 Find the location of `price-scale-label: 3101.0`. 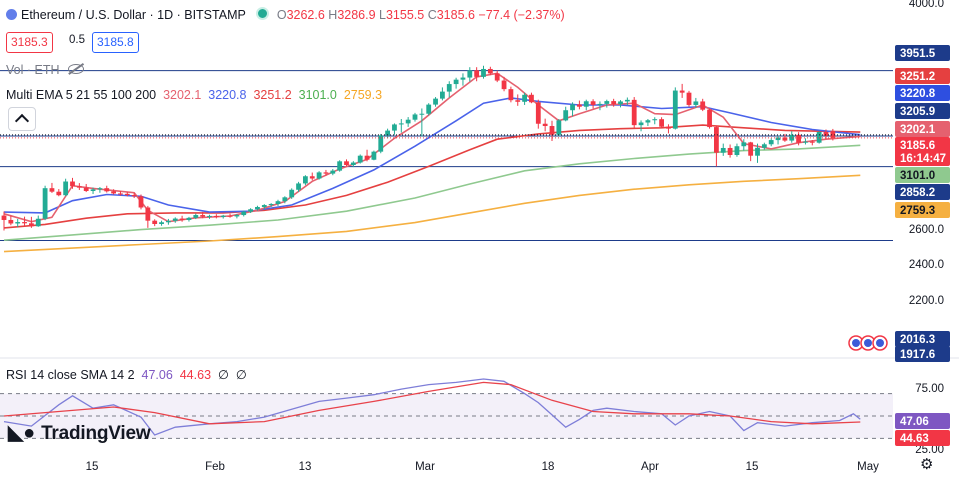

price-scale-label: 3101.0 is located at coordinates (917, 176).